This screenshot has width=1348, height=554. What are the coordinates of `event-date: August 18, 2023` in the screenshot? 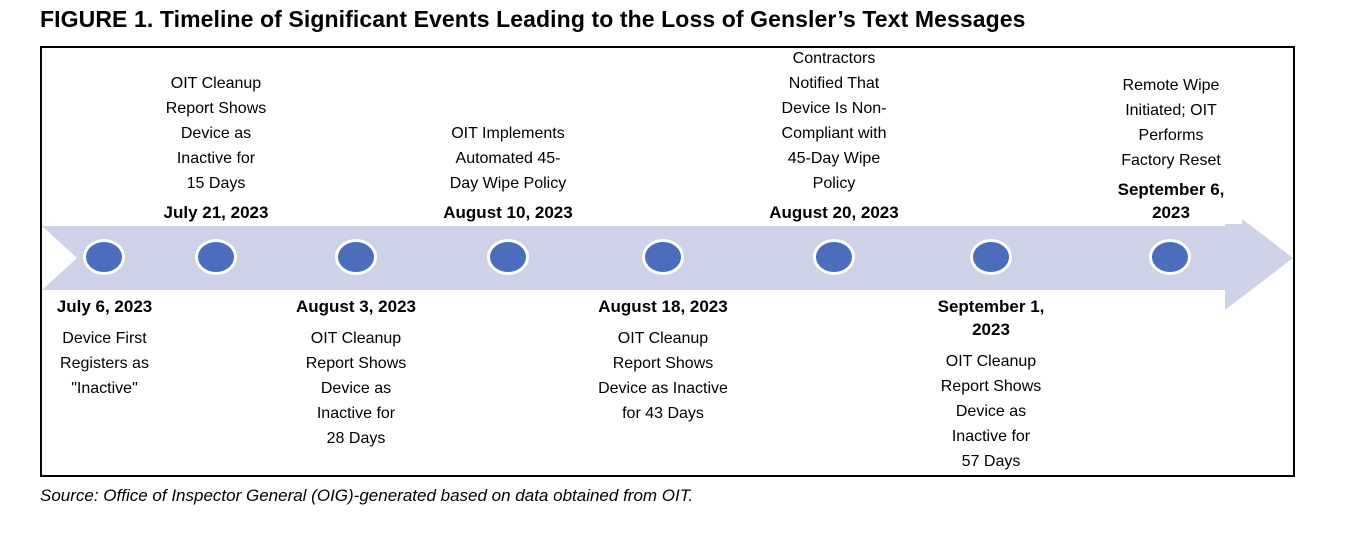 It's located at (663, 306).